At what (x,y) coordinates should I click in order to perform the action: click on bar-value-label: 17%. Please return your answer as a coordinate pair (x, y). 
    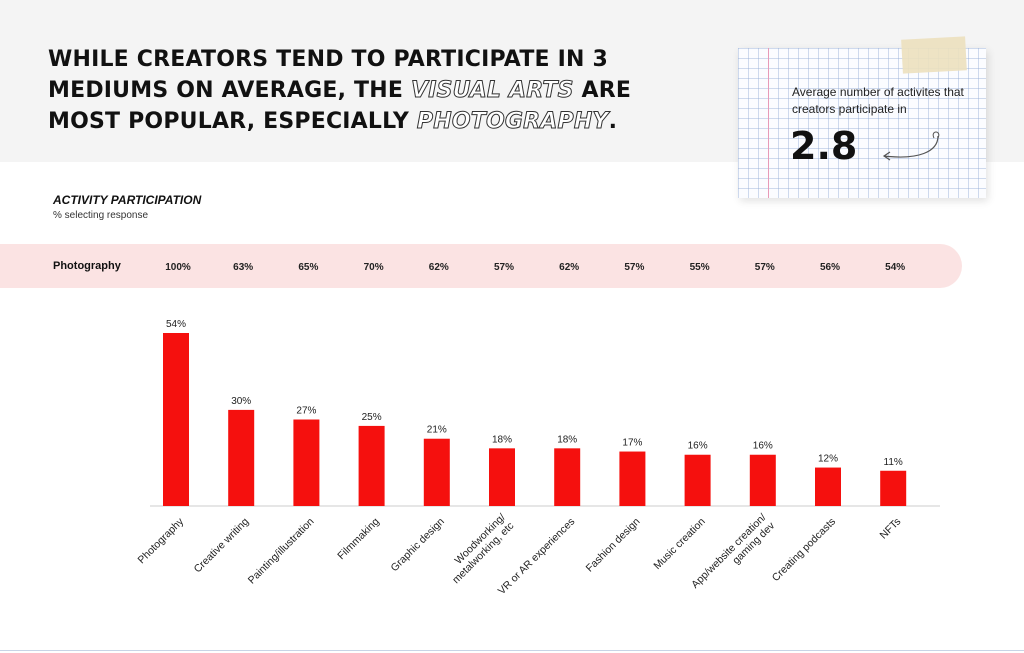
    Looking at the image, I should click on (632, 443).